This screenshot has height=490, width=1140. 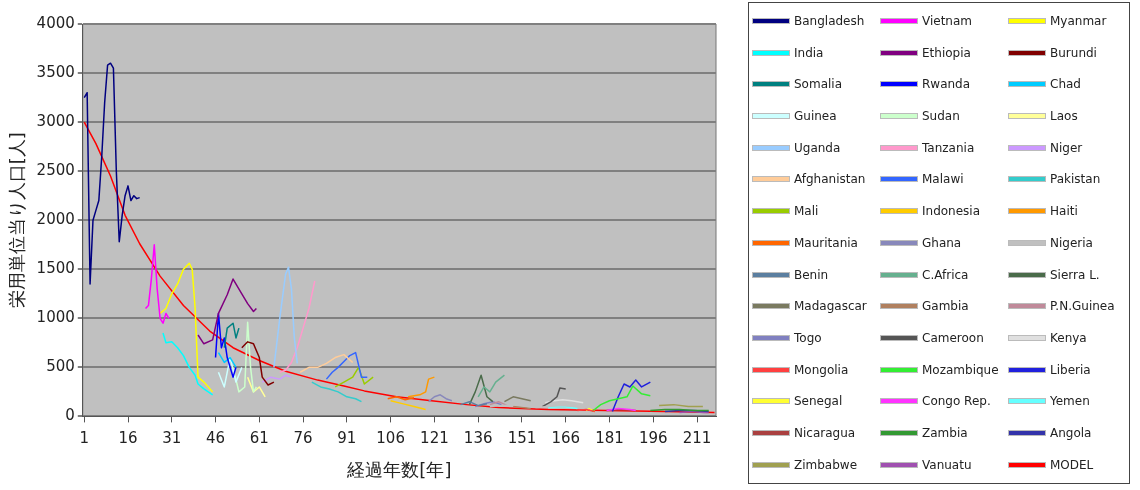 What do you see at coordinates (830, 179) in the screenshot?
I see `legend-label: Afghanistan` at bounding box center [830, 179].